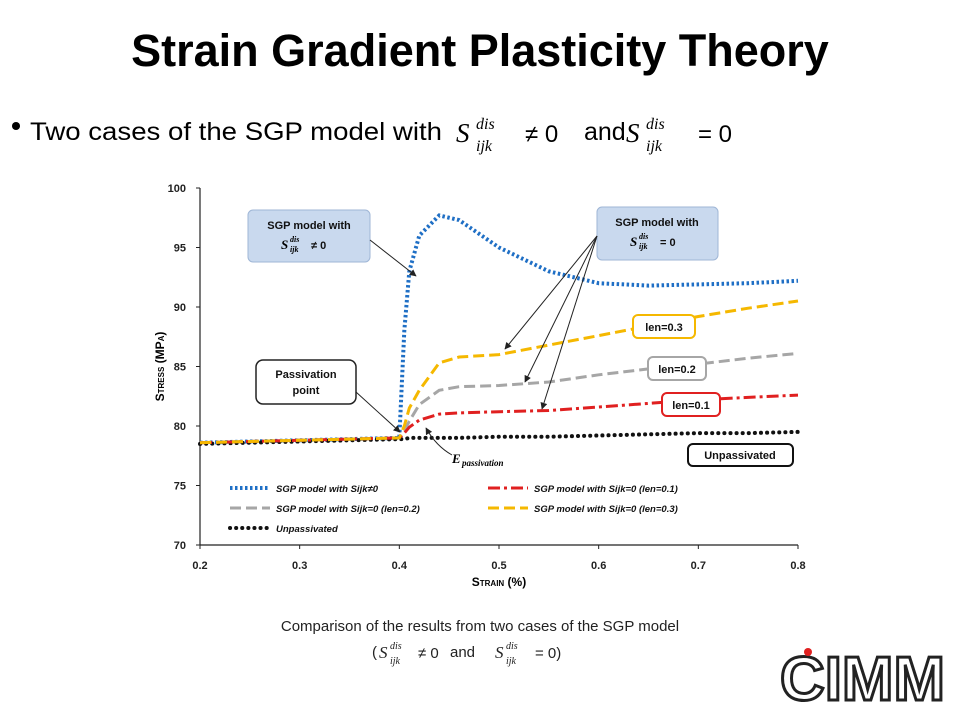 Image resolution: width=960 pixels, height=720 pixels. Describe the element at coordinates (606, 489) in the screenshot. I see `legend-label: SGP model with Sijk=0 (len=0.1)` at that location.